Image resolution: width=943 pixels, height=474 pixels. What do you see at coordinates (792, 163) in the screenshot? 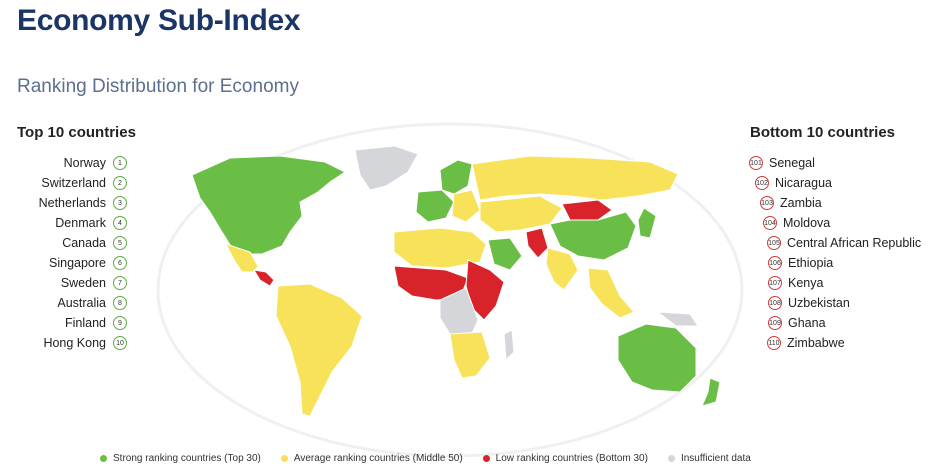
I see `country-name: Senegal` at bounding box center [792, 163].